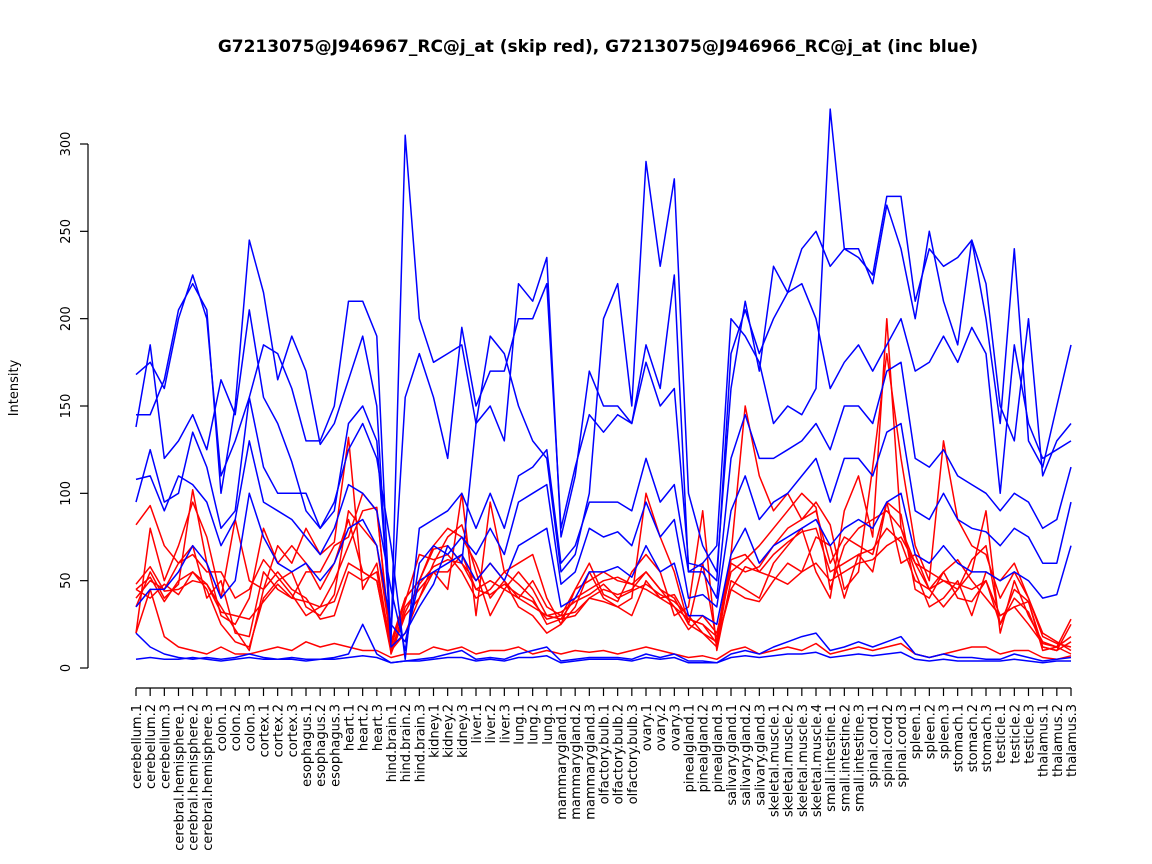 This screenshot has width=1152, height=864. Describe the element at coordinates (973, 738) in the screenshot. I see `x-tick-label: stomach.2` at that location.